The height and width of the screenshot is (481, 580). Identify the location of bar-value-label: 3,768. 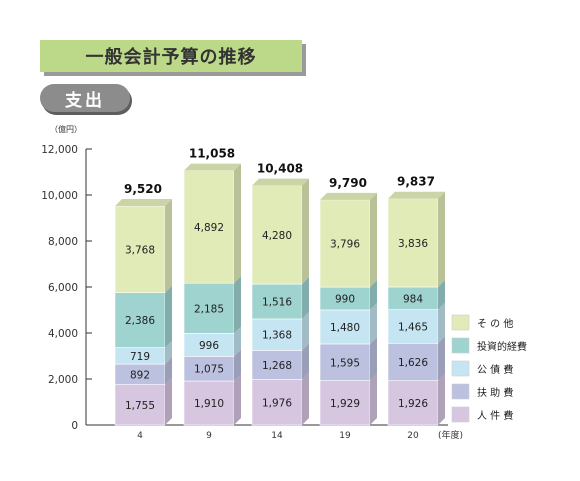
(140, 250).